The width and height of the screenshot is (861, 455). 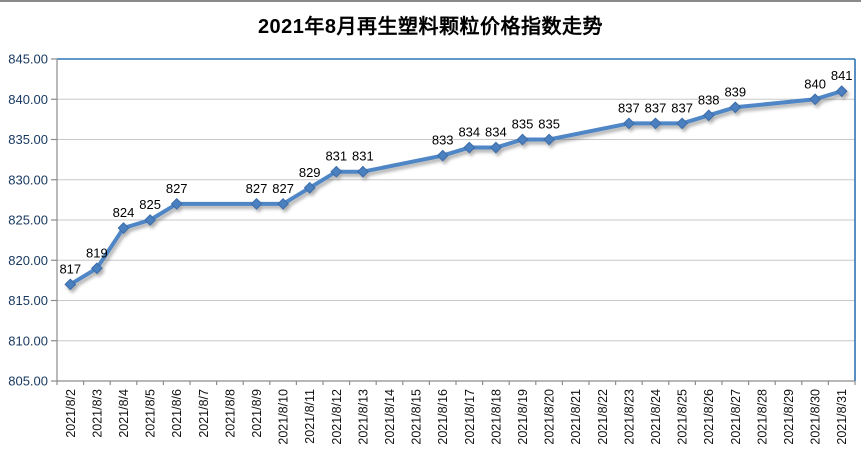 I want to click on chart-title: 2021年8月再生塑料颗粒价格指数走势, so click(x=430, y=27).